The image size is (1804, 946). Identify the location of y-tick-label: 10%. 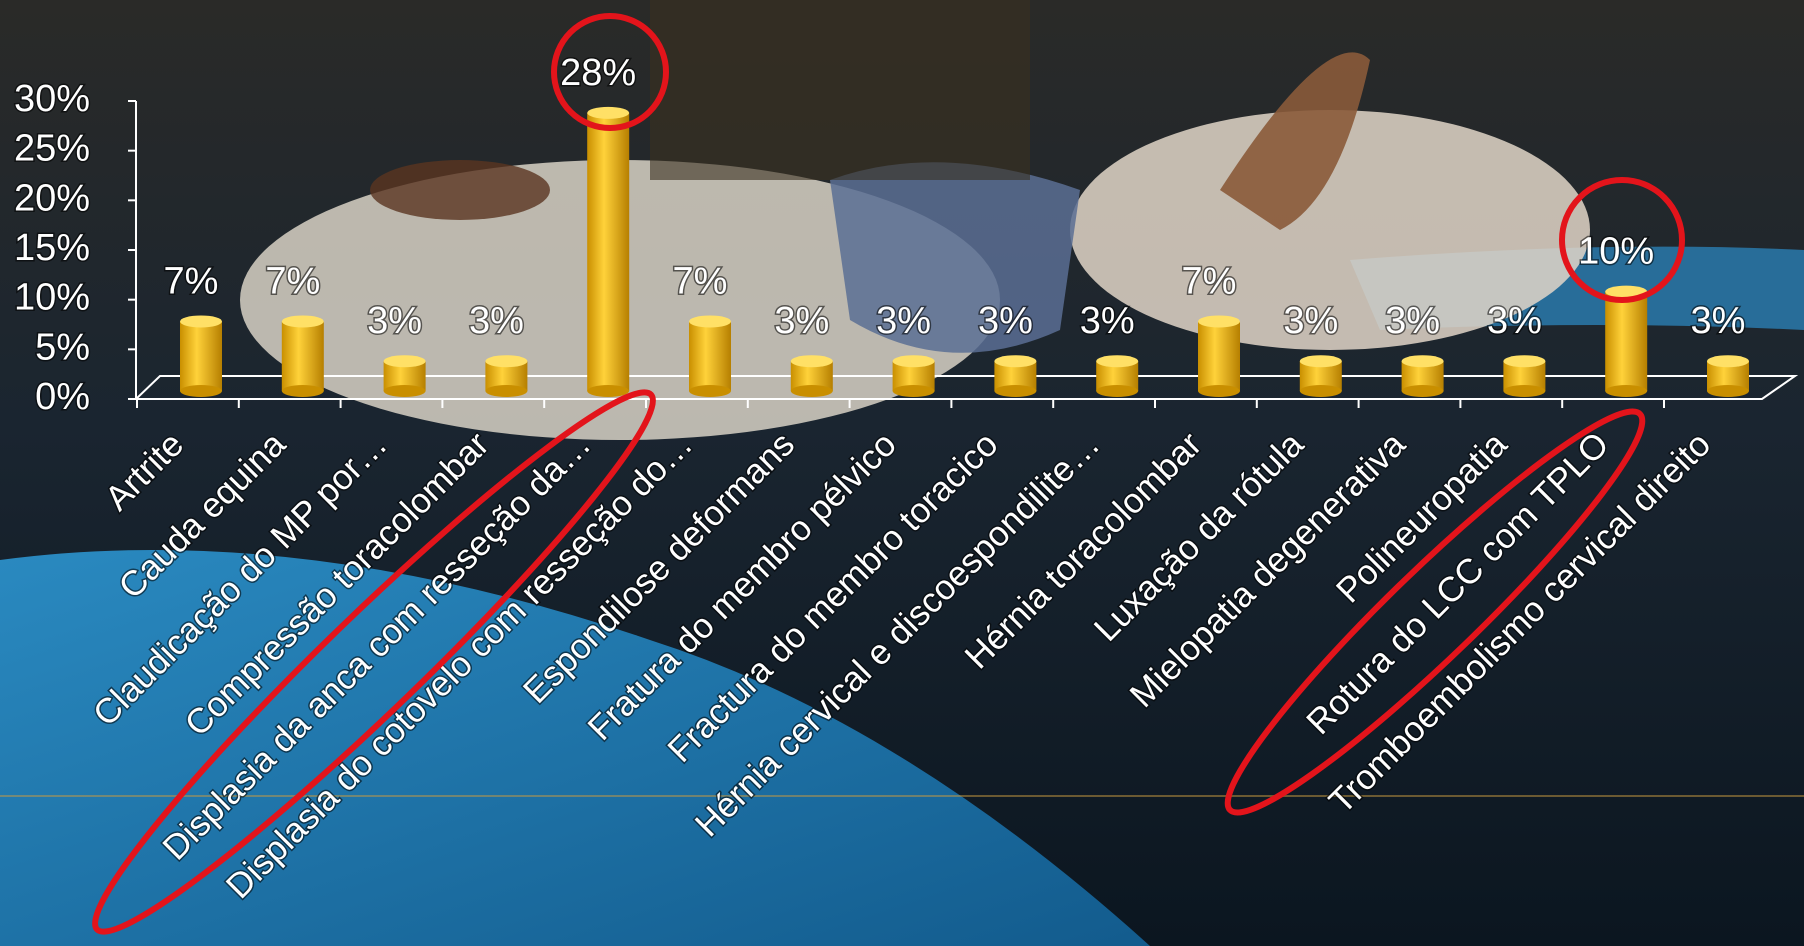
(52, 298).